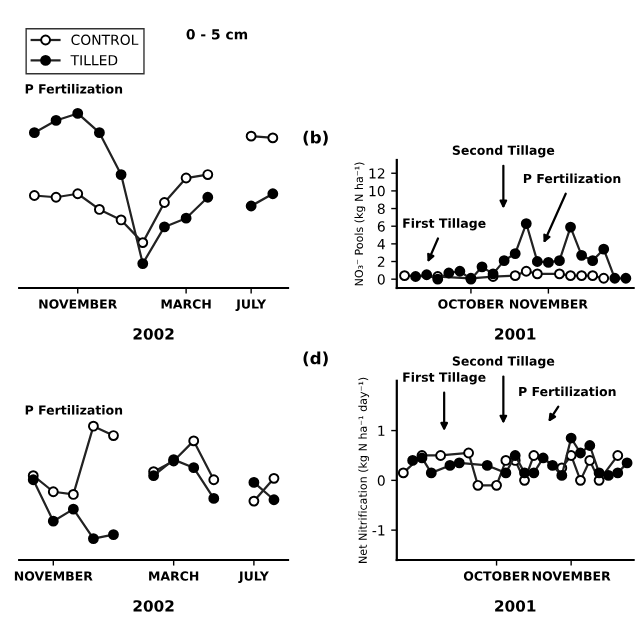  What do you see at coordinates (315, 359) in the screenshot?
I see `chart-title: (d)` at bounding box center [315, 359].